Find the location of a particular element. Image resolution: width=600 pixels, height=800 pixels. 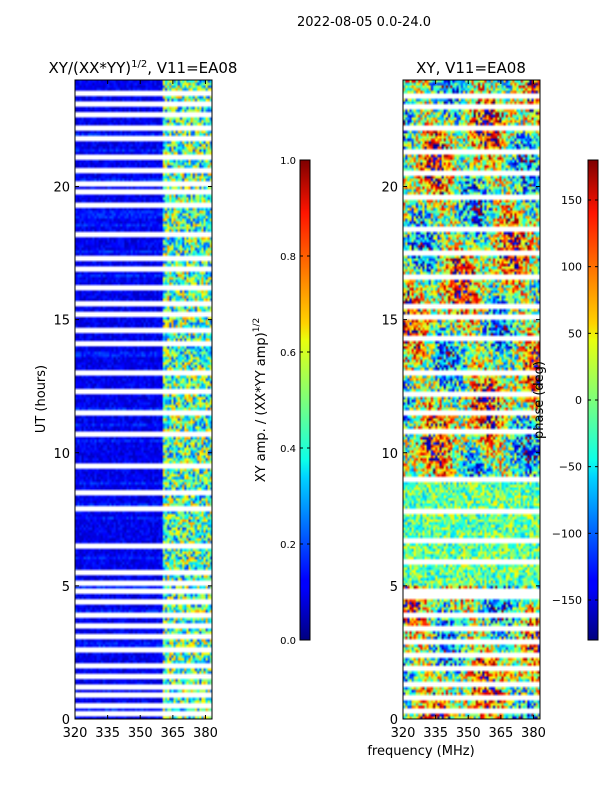

amplitude-ylabel: UT (hours) is located at coordinates (41, 399).